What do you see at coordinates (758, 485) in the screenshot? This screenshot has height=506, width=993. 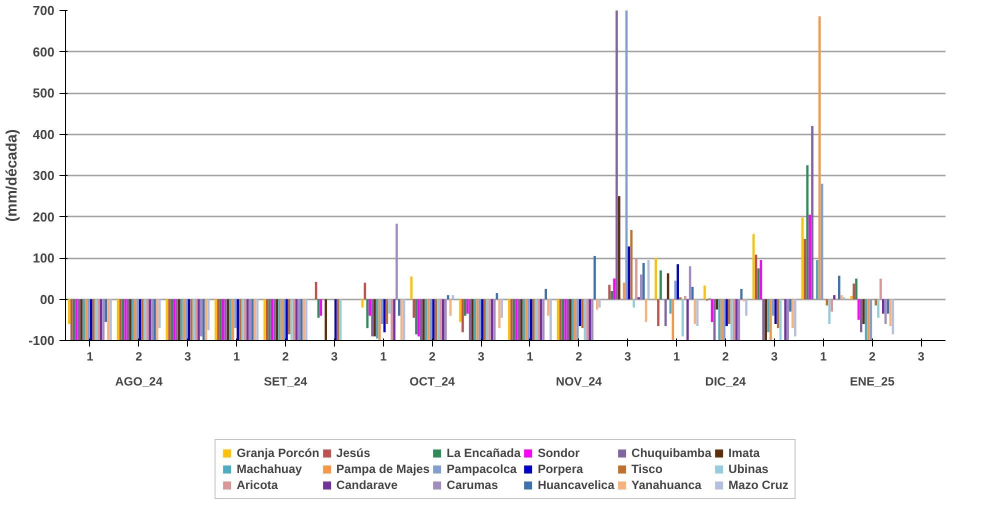 I see `legend-label: Mazo Cruz` at bounding box center [758, 485].